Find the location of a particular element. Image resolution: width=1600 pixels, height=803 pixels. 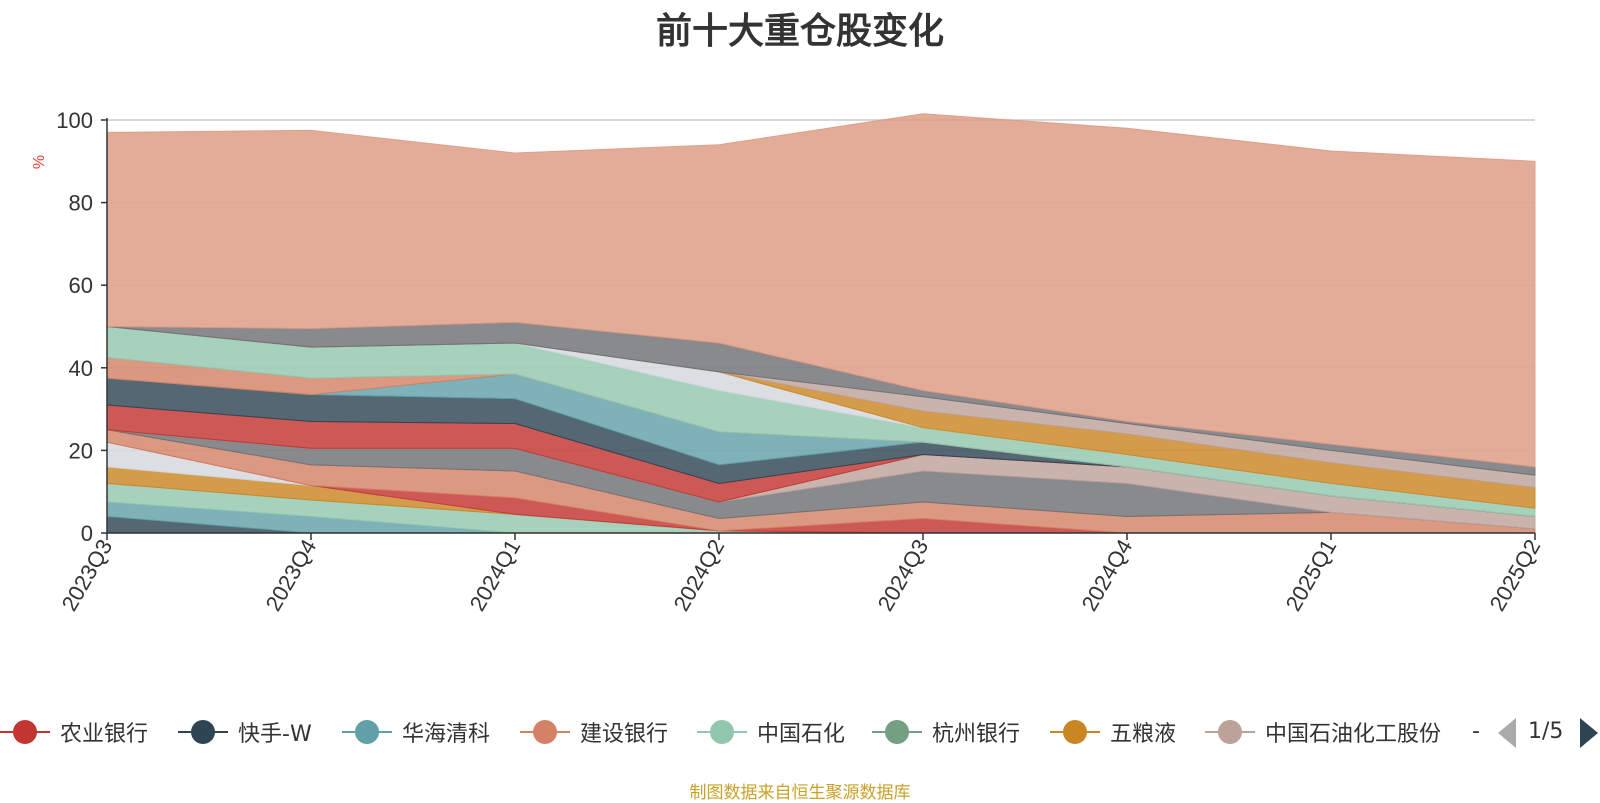

y-tick-label: 40 is located at coordinates (81, 368).